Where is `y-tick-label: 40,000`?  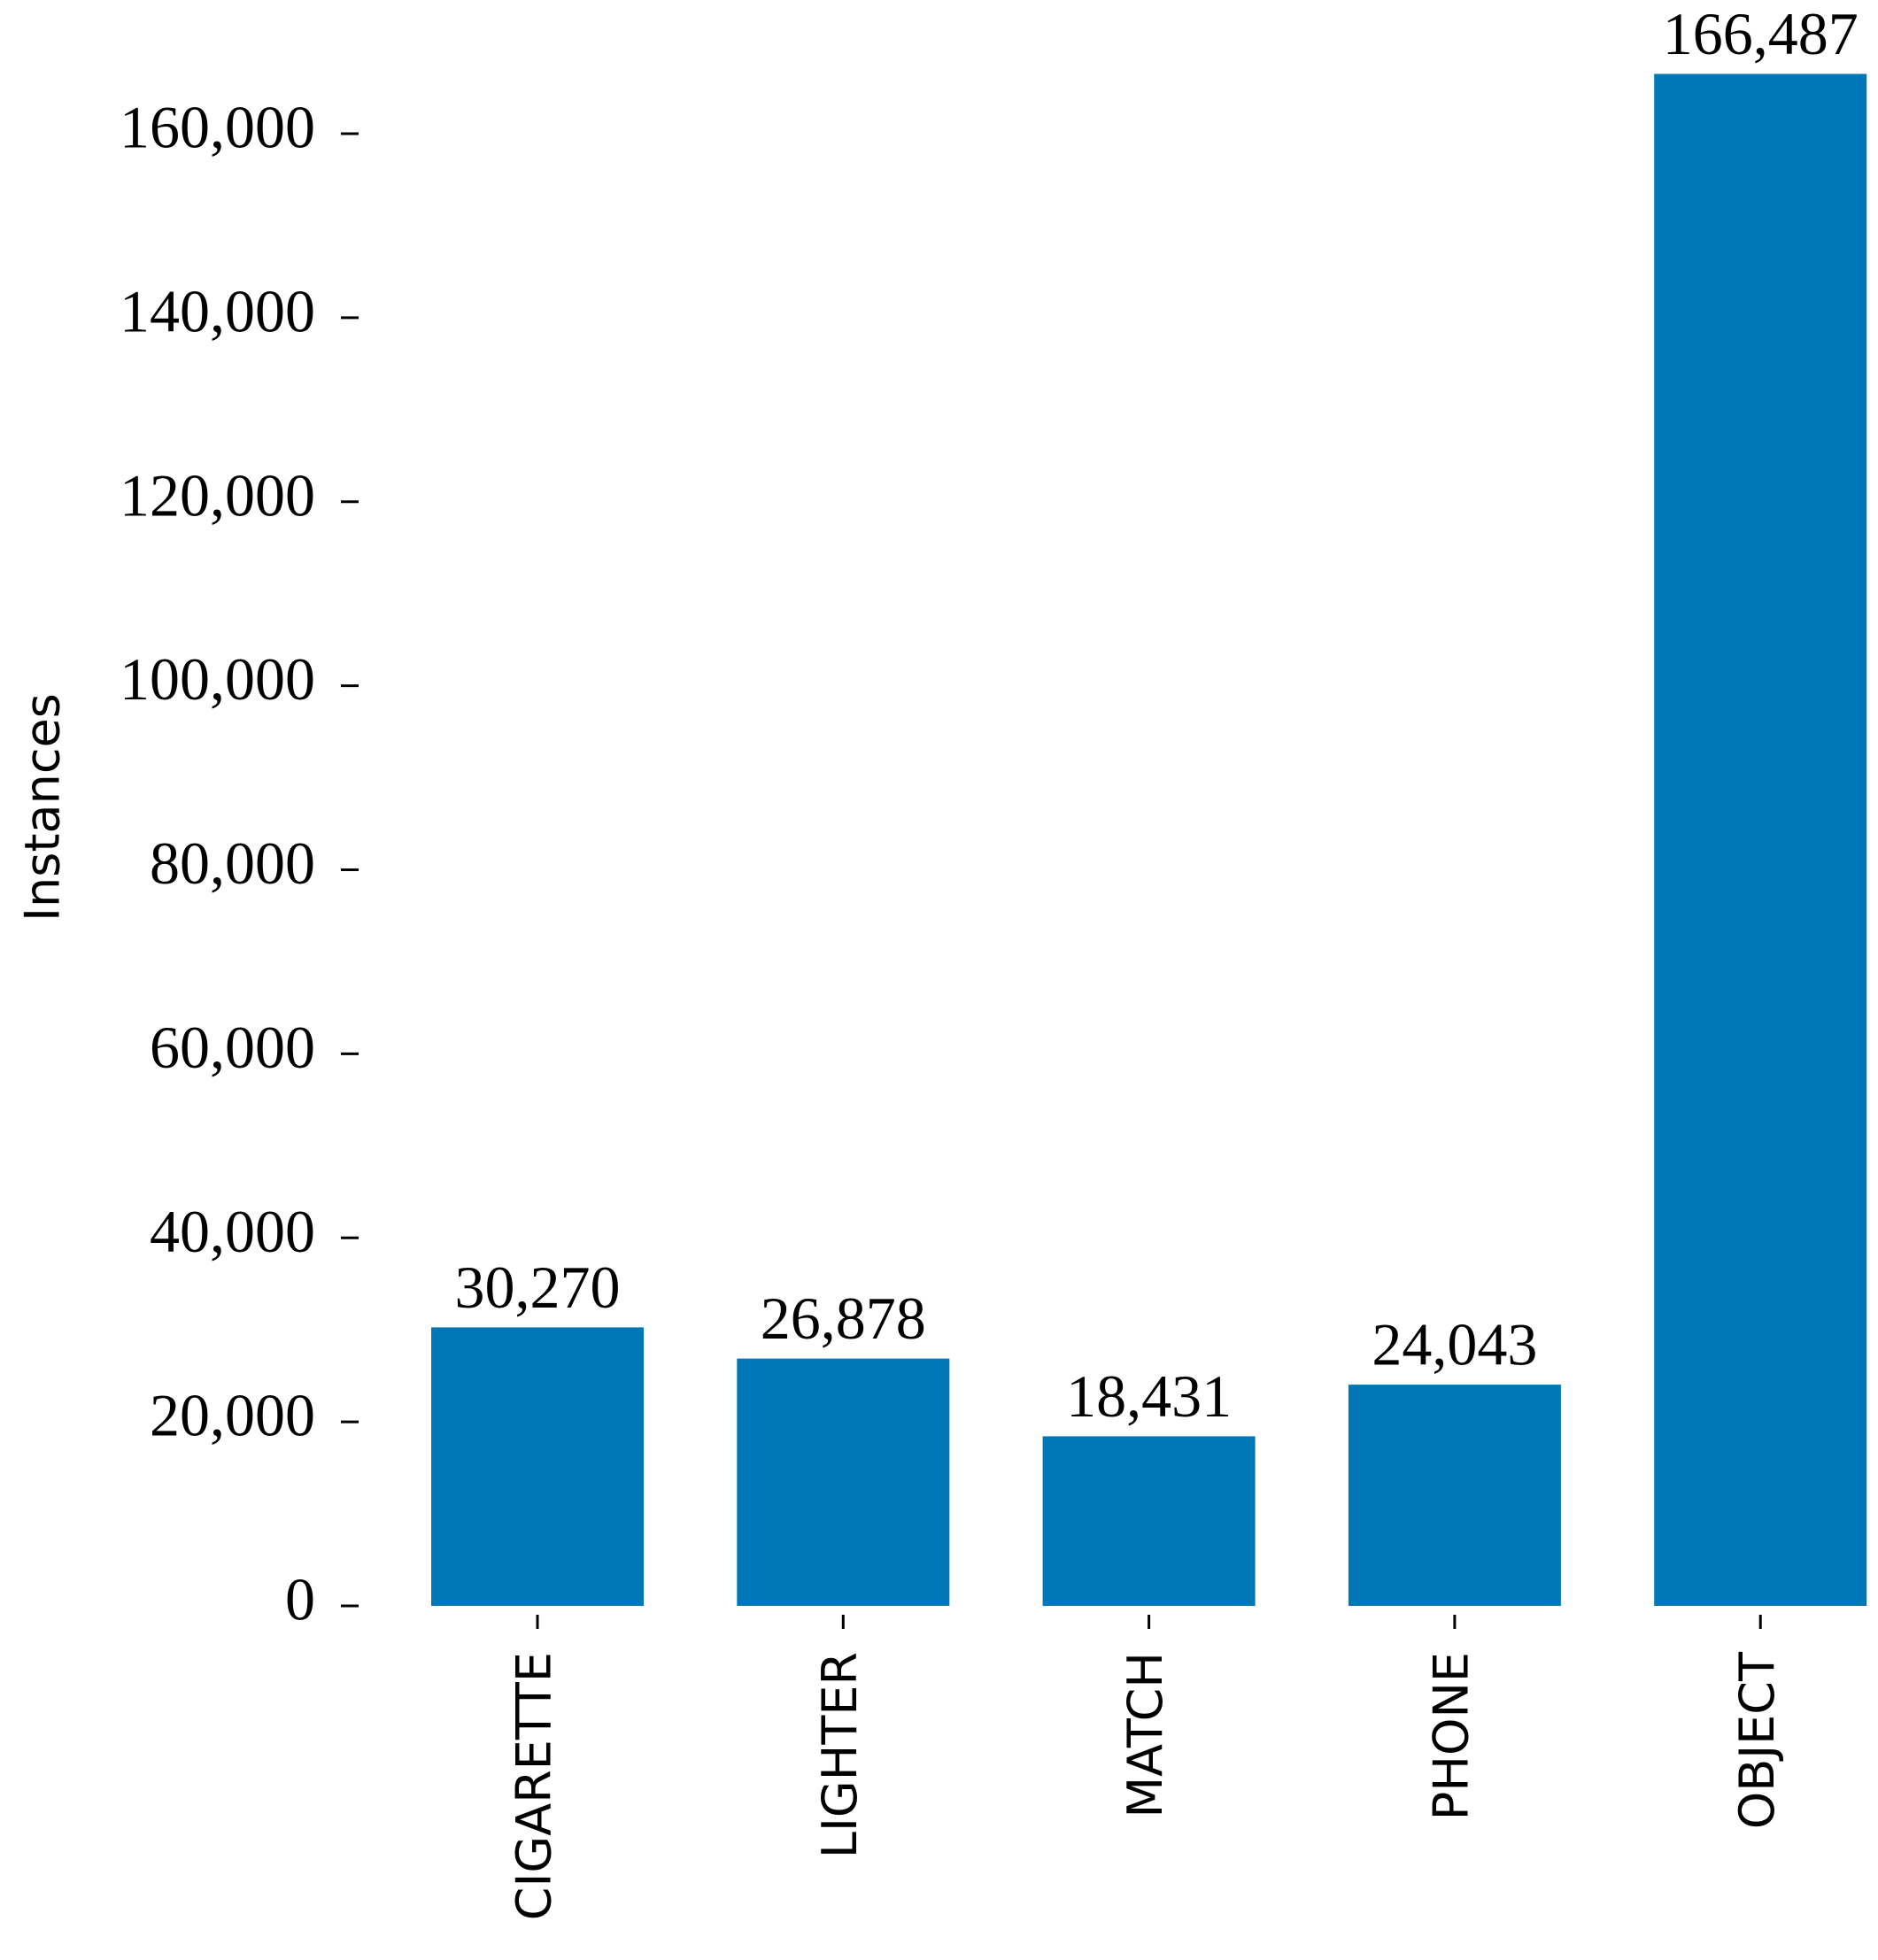 y-tick-label: 40,000 is located at coordinates (232, 1231).